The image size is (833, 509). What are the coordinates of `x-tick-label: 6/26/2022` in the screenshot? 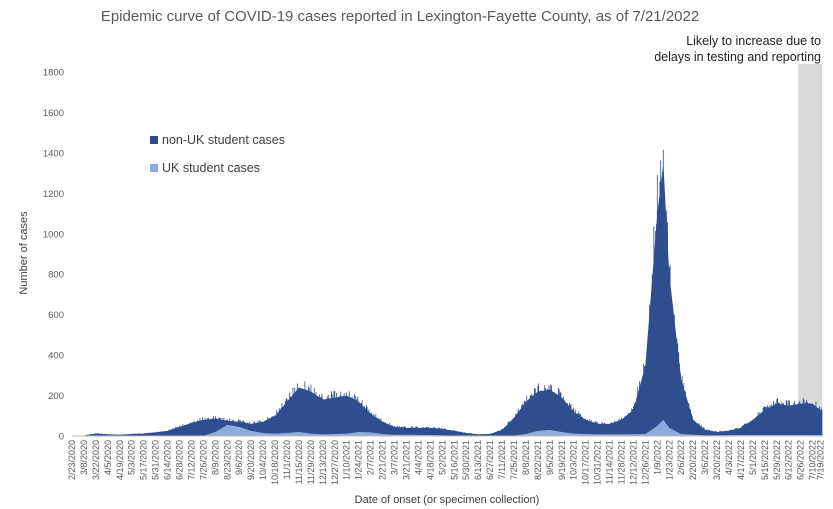 It's located at (801, 460).